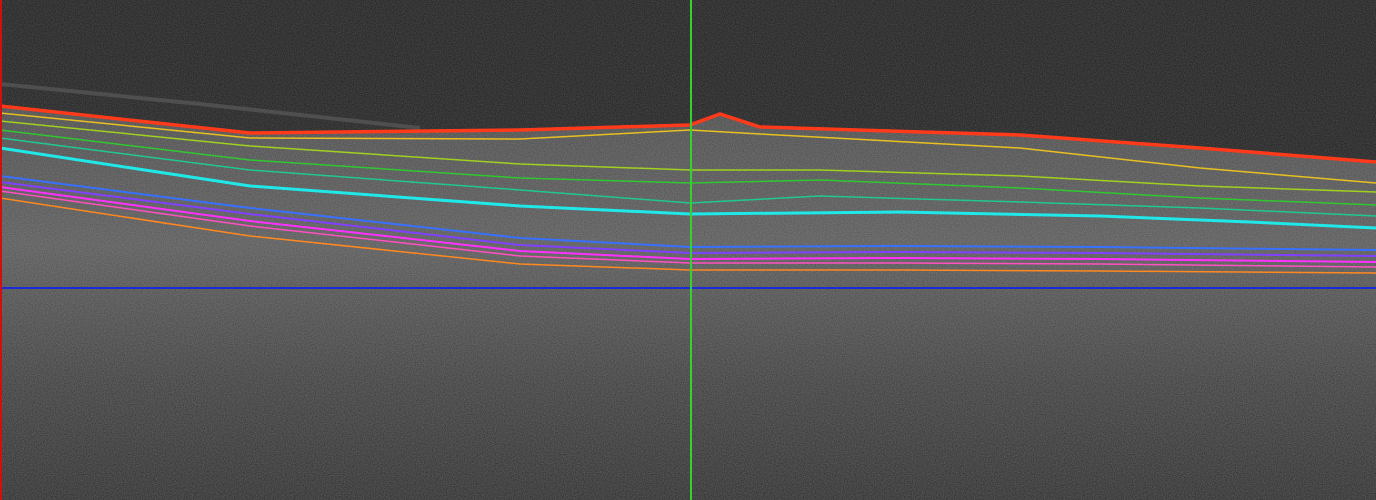 Image resolution: width=1376 pixels, height=500 pixels. Describe the element at coordinates (210, 106) in the screenshot. I see `vitreous-floater-line` at that location.